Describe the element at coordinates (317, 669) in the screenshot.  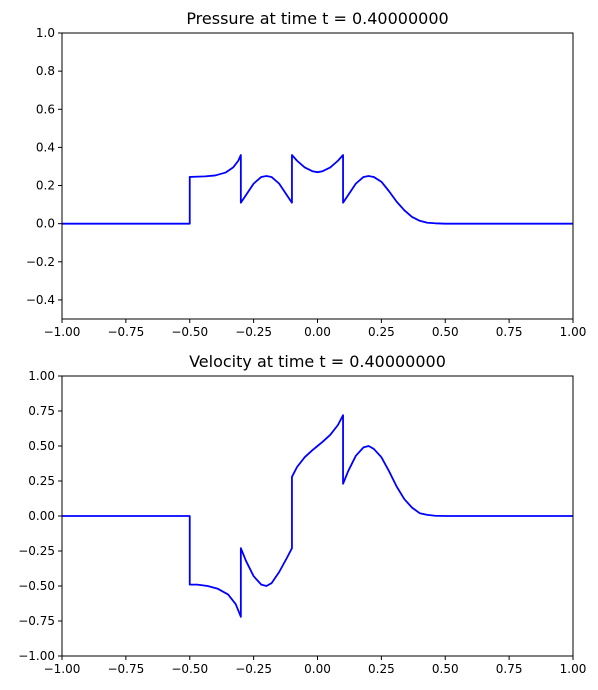
I see `velocity-x-tick-label: 0.00` at that location.